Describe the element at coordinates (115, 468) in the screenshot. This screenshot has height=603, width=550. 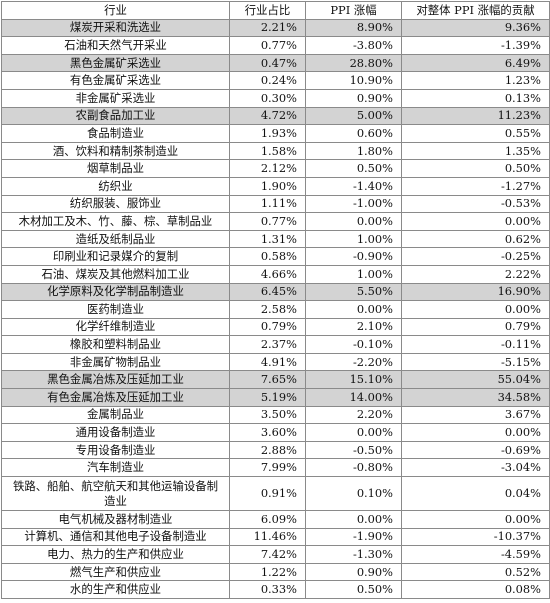
I see `industry-cell: 汽车制造业` at that location.